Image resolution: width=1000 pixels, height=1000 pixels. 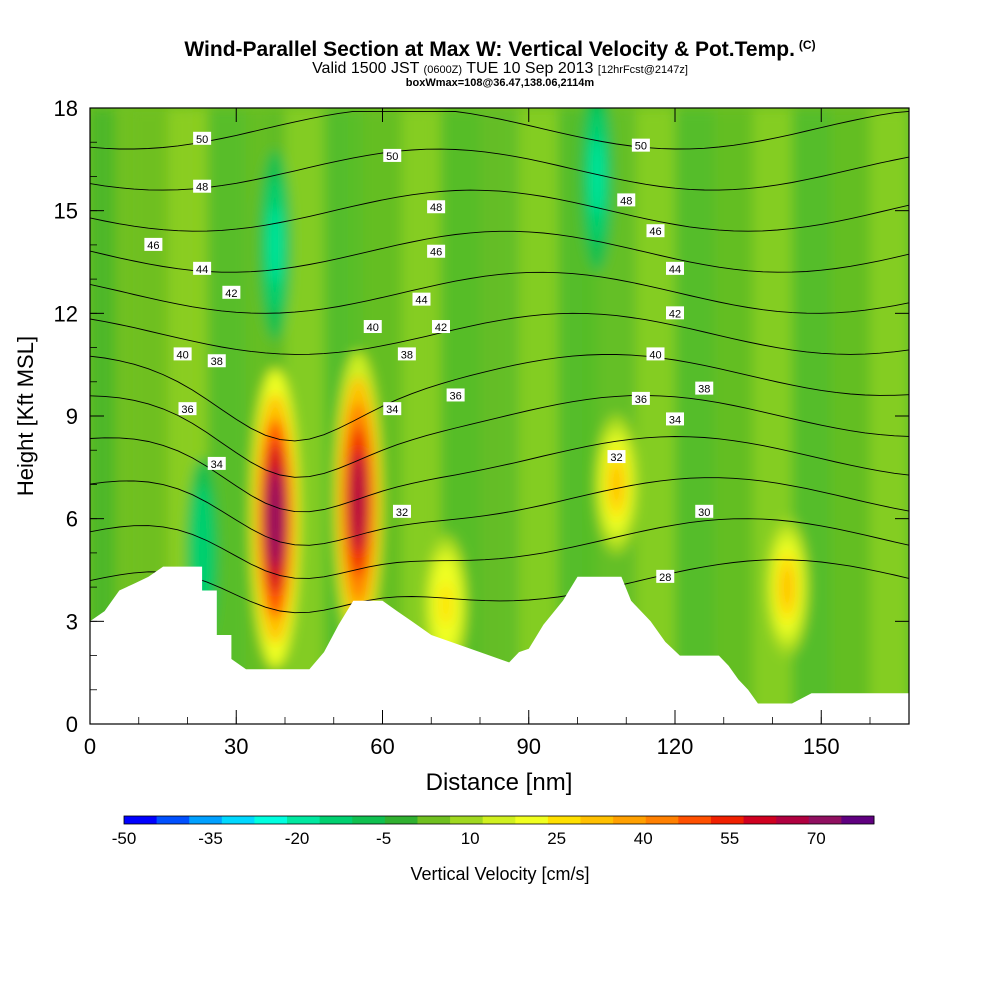 I want to click on colorbar-label: Vertical Velocity [cm/s], so click(x=500, y=874).